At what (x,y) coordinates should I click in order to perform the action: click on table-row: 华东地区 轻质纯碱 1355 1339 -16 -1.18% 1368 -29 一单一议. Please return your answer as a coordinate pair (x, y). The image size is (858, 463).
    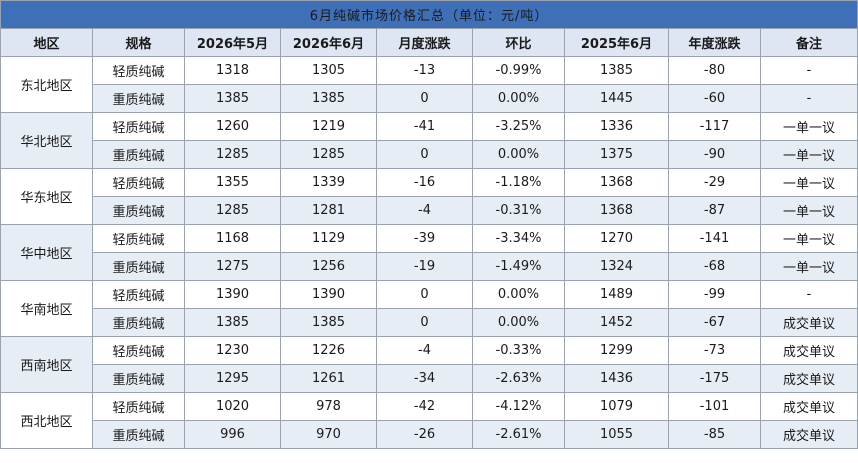
    Looking at the image, I should click on (429, 196).